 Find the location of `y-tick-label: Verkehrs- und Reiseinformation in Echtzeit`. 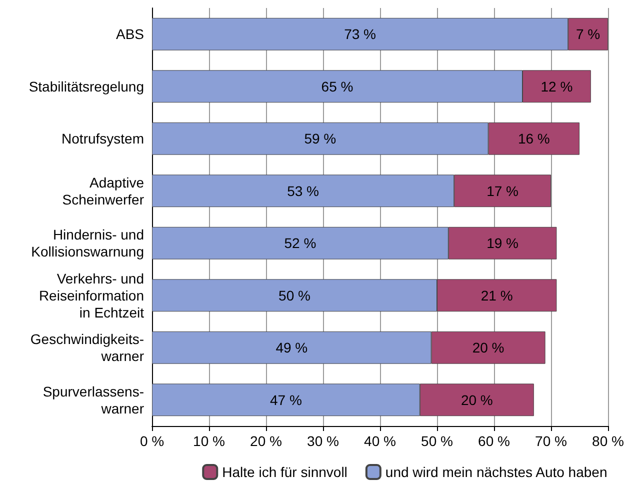

y-tick-label: Verkehrs- und Reiseinformation in Echtzeit is located at coordinates (91, 295).